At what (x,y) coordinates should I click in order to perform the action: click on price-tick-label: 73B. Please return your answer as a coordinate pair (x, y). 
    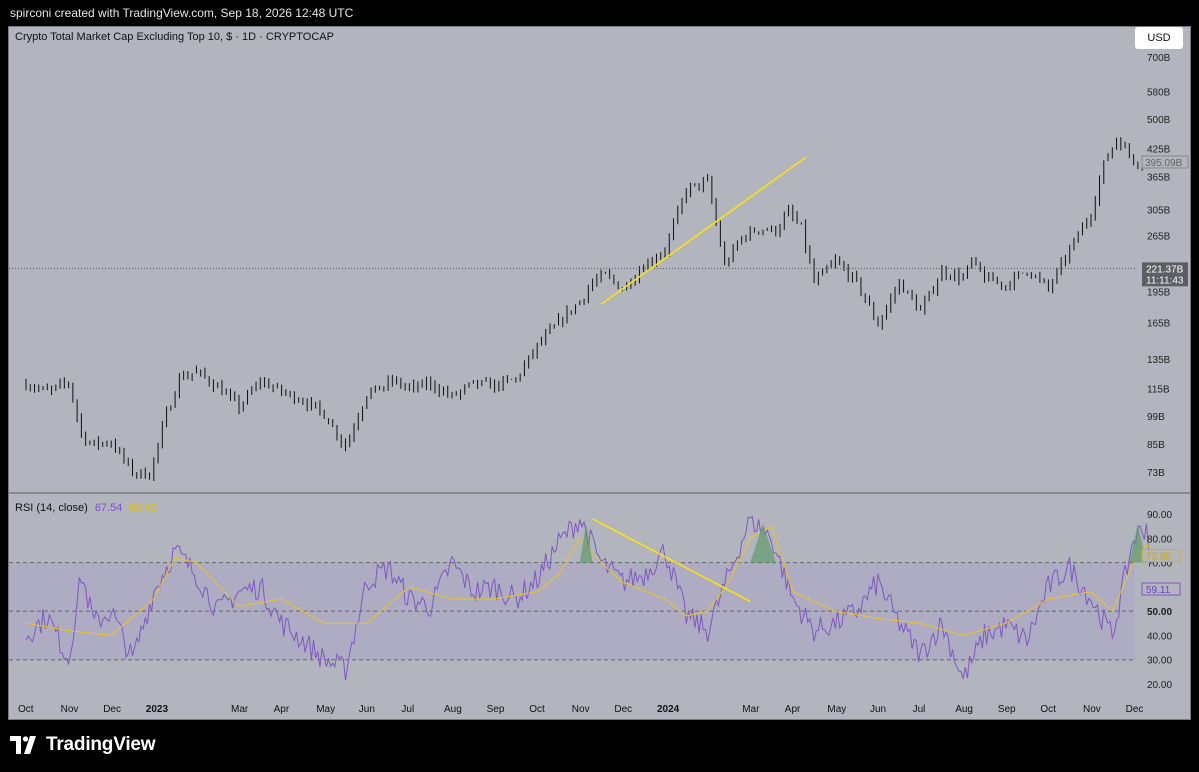
    Looking at the image, I should click on (1156, 473).